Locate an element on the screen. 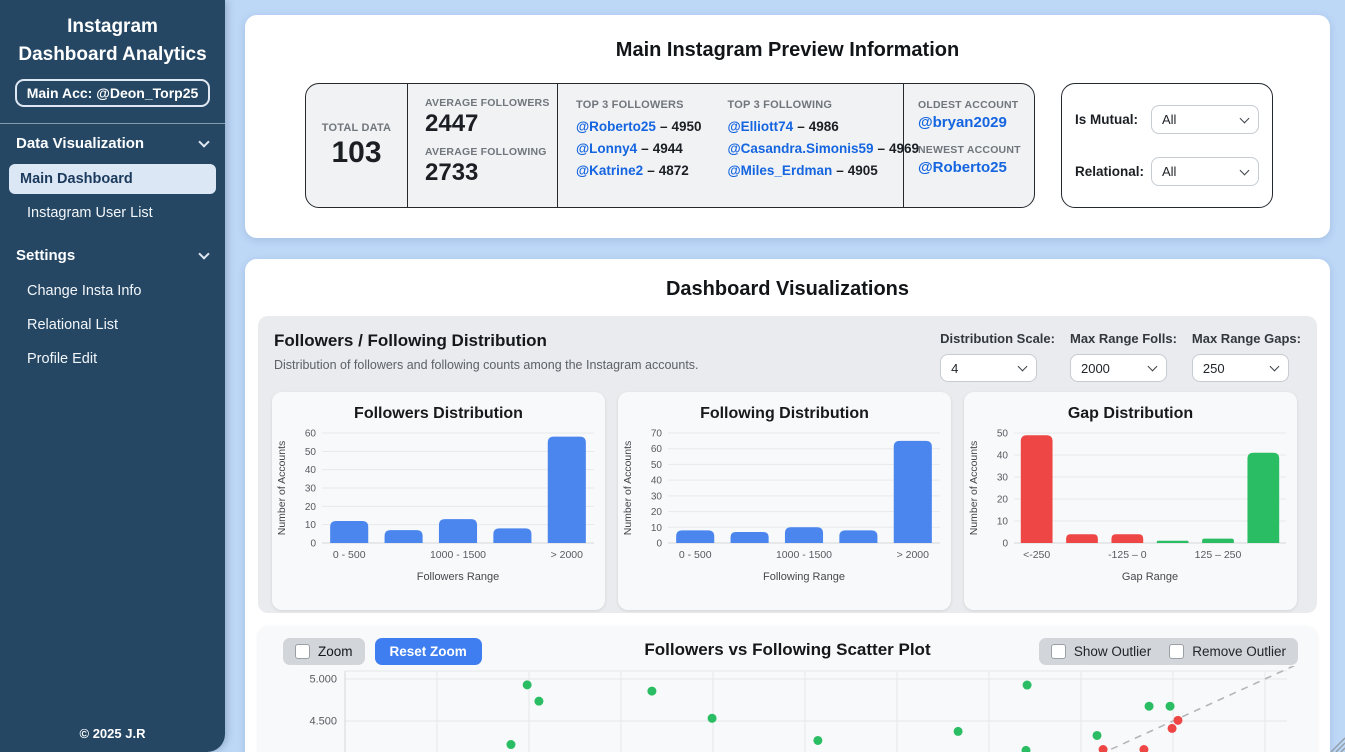 The image size is (1345, 752). relational-select: All is located at coordinates (1205, 171).